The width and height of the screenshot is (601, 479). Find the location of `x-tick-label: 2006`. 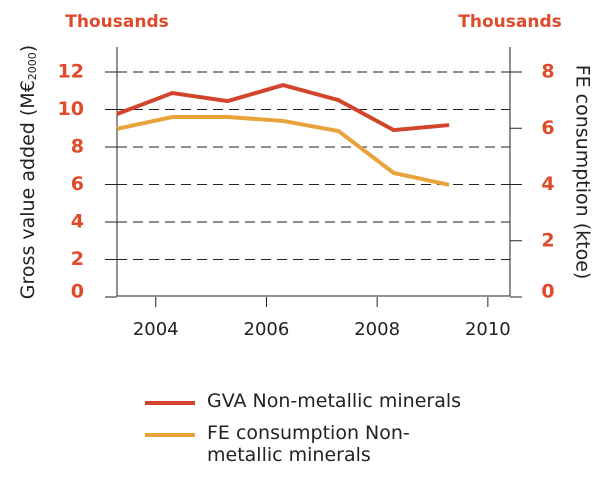

x-tick-label: 2006 is located at coordinates (267, 329).